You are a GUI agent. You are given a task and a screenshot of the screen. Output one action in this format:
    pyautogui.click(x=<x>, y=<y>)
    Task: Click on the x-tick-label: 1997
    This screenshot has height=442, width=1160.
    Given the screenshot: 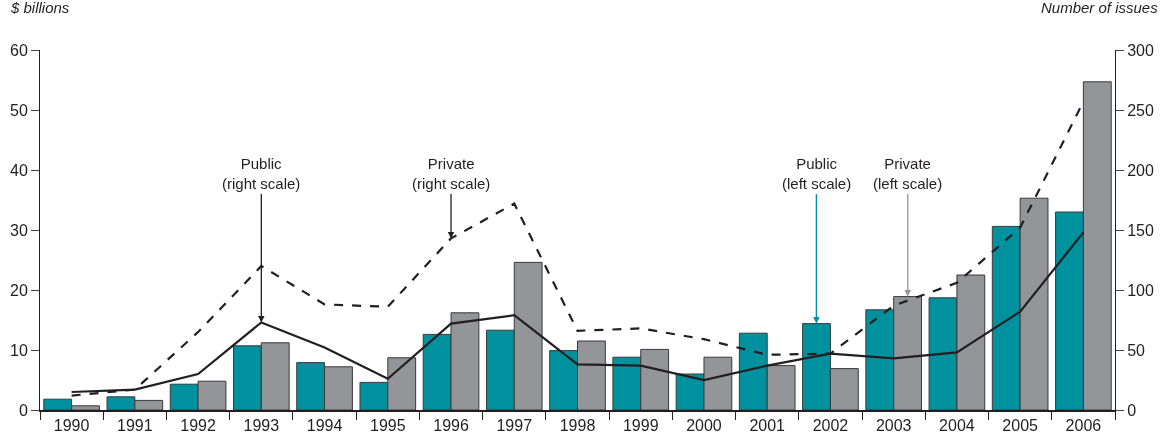 What is the action you would take?
    pyautogui.click(x=514, y=425)
    